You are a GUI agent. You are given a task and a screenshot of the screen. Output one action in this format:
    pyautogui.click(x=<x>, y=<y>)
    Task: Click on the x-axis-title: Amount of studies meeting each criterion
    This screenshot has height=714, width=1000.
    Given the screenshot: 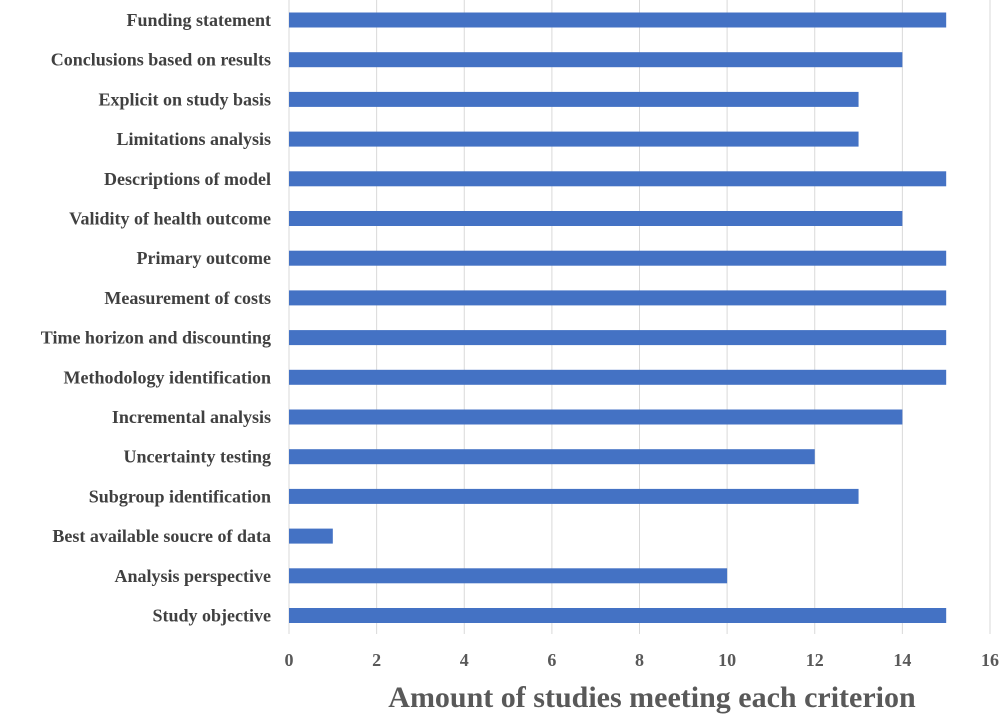 What is the action you would take?
    pyautogui.click(x=652, y=697)
    